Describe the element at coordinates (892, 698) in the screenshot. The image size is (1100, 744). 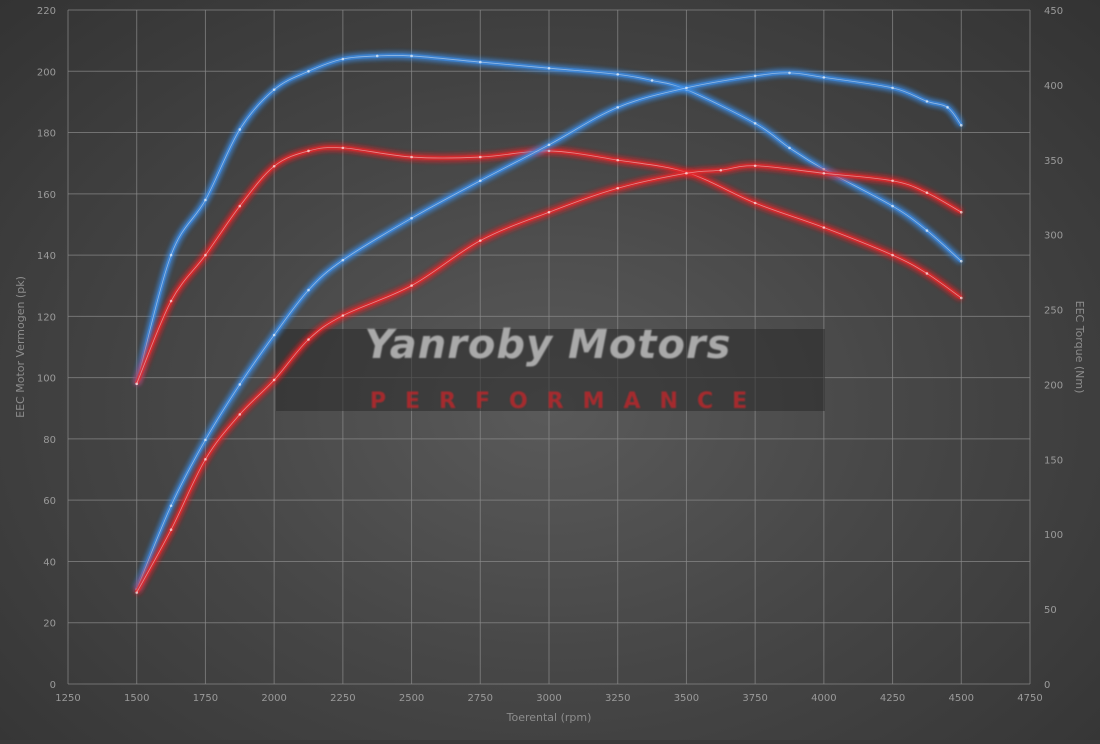
I see `x-tick-label: 4250` at that location.